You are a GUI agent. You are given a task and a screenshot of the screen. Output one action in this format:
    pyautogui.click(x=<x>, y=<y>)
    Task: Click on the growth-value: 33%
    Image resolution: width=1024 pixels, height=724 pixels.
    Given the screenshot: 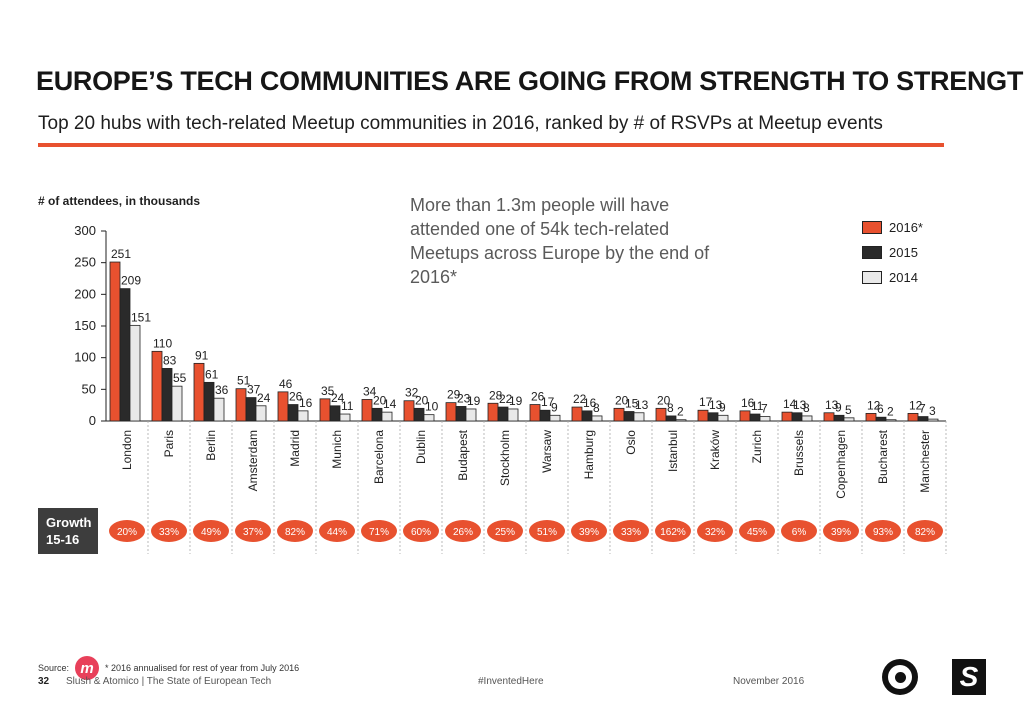 What is the action you would take?
    pyautogui.click(x=169, y=532)
    